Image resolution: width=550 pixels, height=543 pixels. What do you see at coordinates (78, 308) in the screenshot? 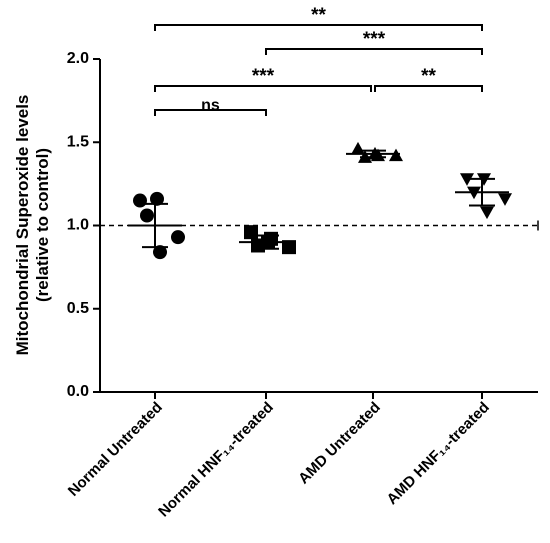
I see `y-tick-label: 0.5` at bounding box center [78, 308].